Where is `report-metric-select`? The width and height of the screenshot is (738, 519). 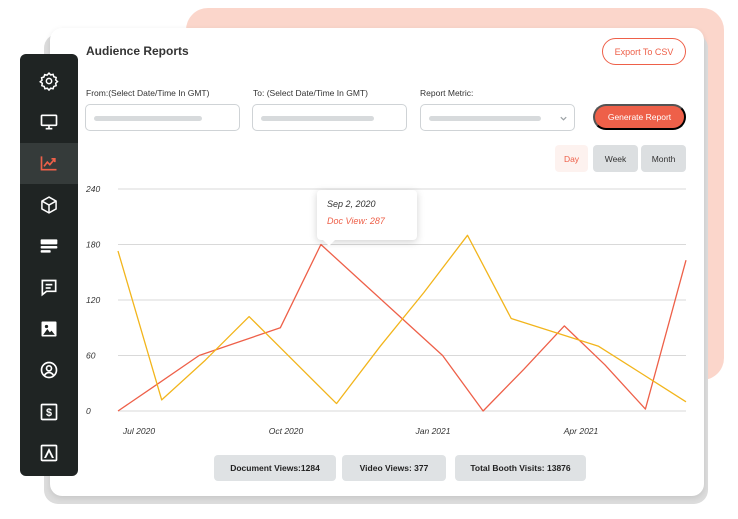
report-metric-select is located at coordinates (497, 117).